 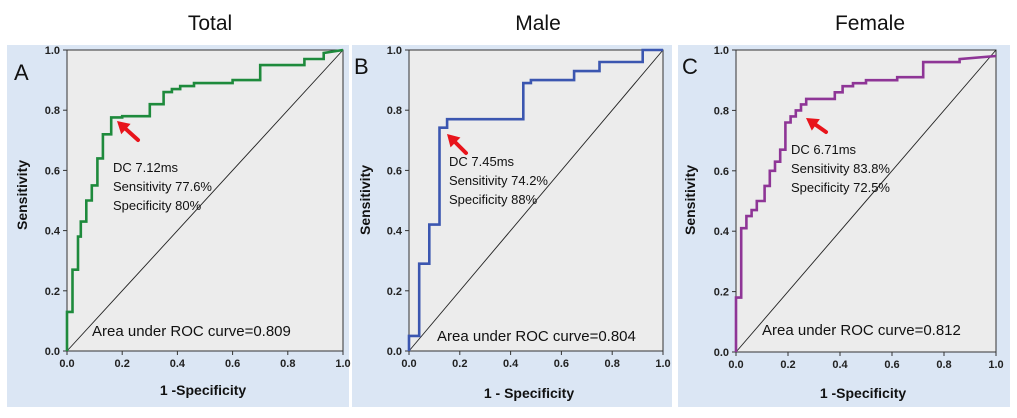 I want to click on cutoff-annotation-line: Sensitivity 83.8%, so click(x=840, y=168).